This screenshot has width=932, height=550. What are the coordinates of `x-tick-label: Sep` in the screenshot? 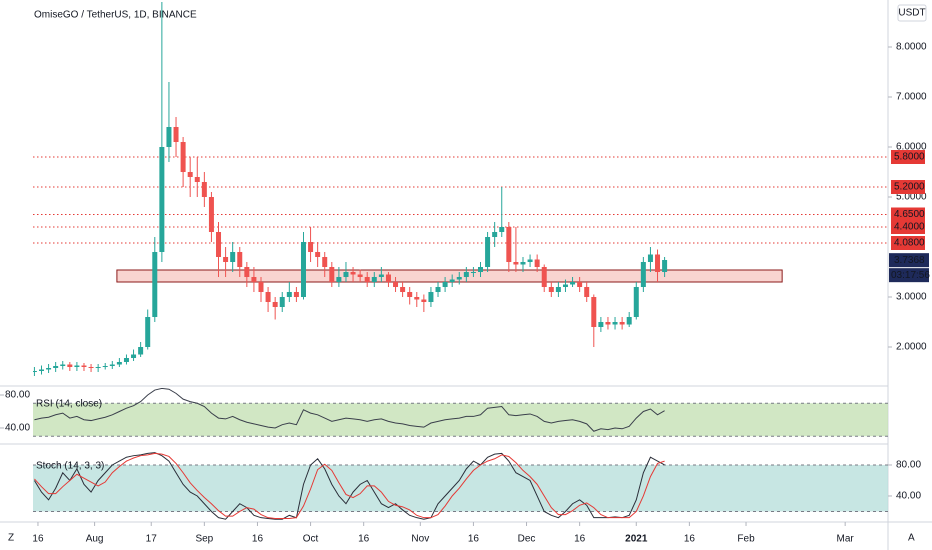 It's located at (204, 539).